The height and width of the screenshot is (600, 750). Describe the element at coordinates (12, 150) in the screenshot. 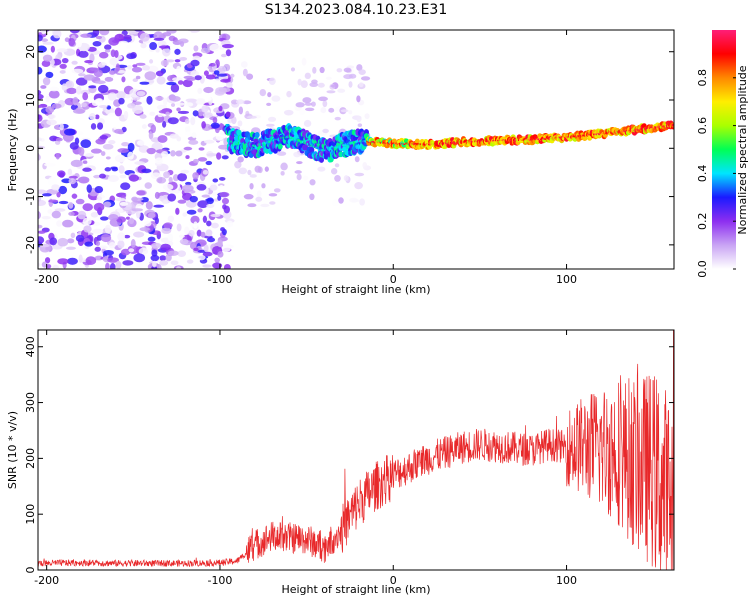

I see `spectrogram-ylabel: Frequency (Hz)` at that location.